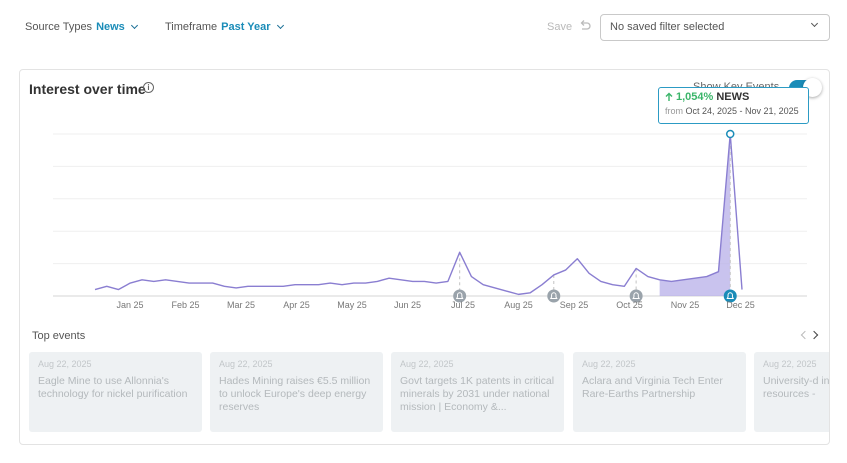 This screenshot has height=463, width=847. What do you see at coordinates (742, 111) in the screenshot?
I see `tooltip-range: Oct 24, 2025 - Nov 21, 2025` at bounding box center [742, 111].